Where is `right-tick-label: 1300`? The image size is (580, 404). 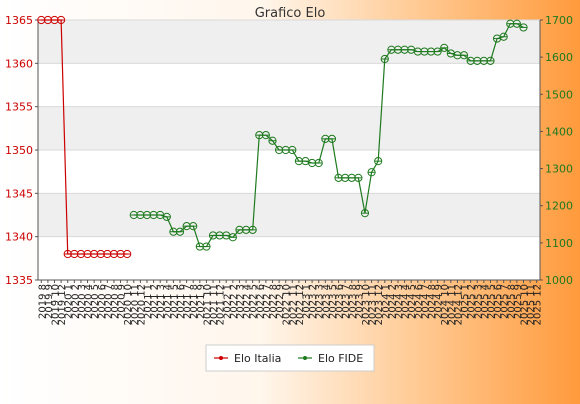 right-tick-label: 1300 is located at coordinates (559, 169).